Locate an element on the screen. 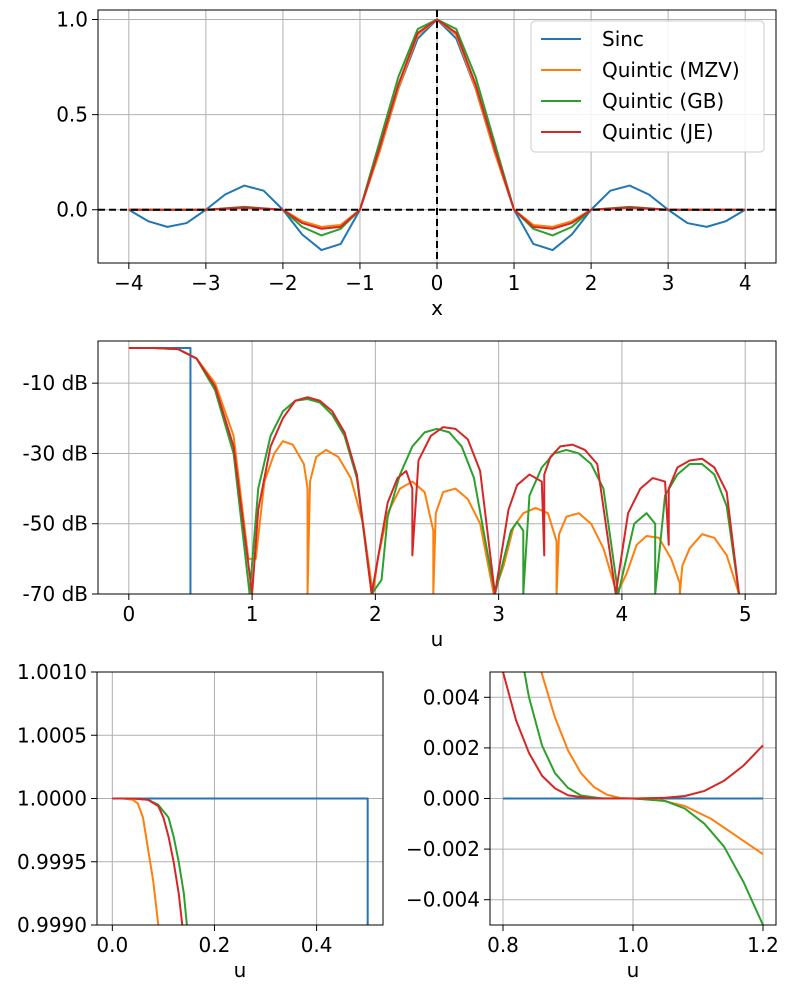 This screenshot has width=789, height=995. x-tick-label: −3 is located at coordinates (205, 283).